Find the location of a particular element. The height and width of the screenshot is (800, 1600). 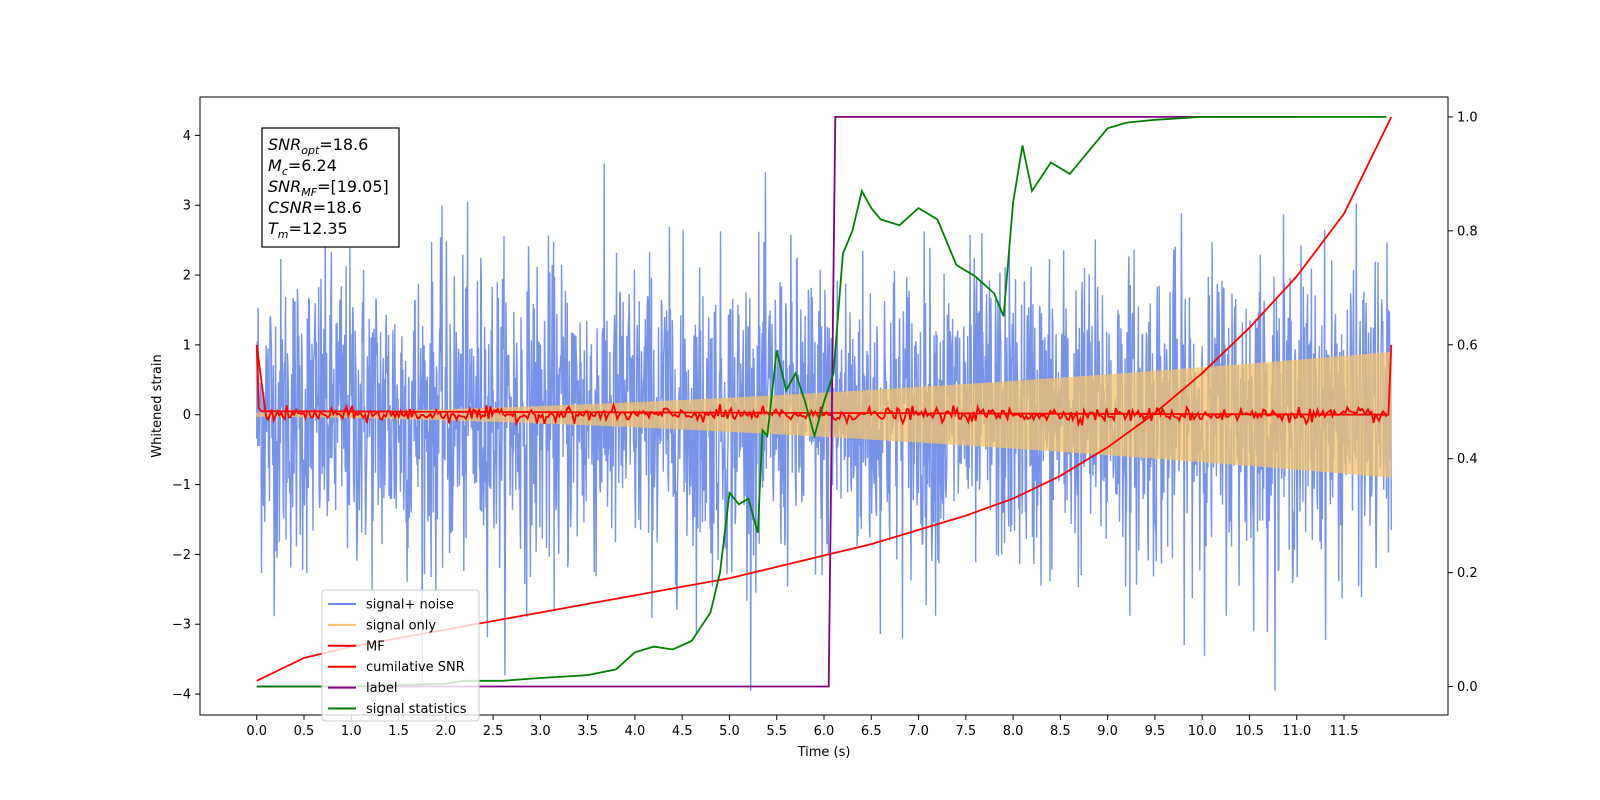

y-tick-label: 1 is located at coordinates (187, 345).